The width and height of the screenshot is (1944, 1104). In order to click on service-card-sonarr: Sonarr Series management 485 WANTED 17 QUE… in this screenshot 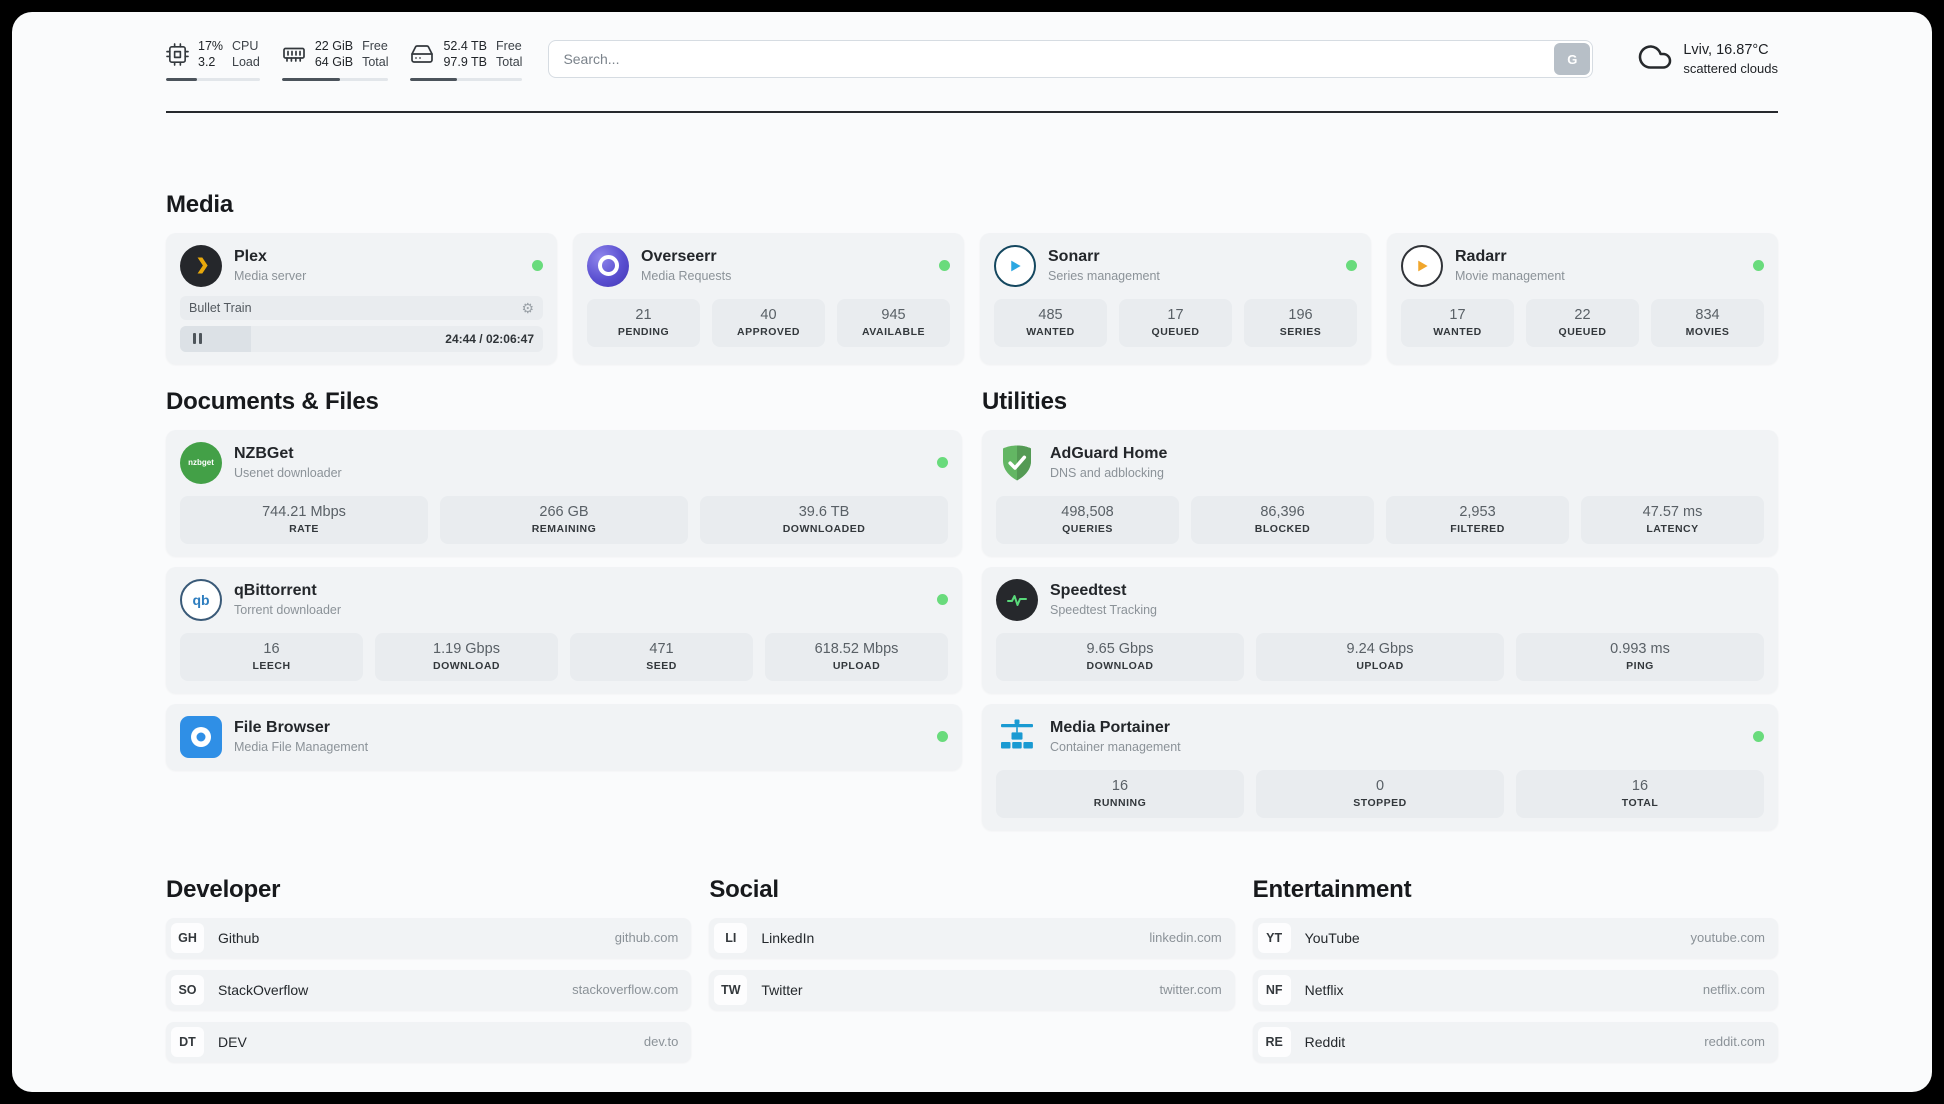, I will do `click(1175, 298)`.